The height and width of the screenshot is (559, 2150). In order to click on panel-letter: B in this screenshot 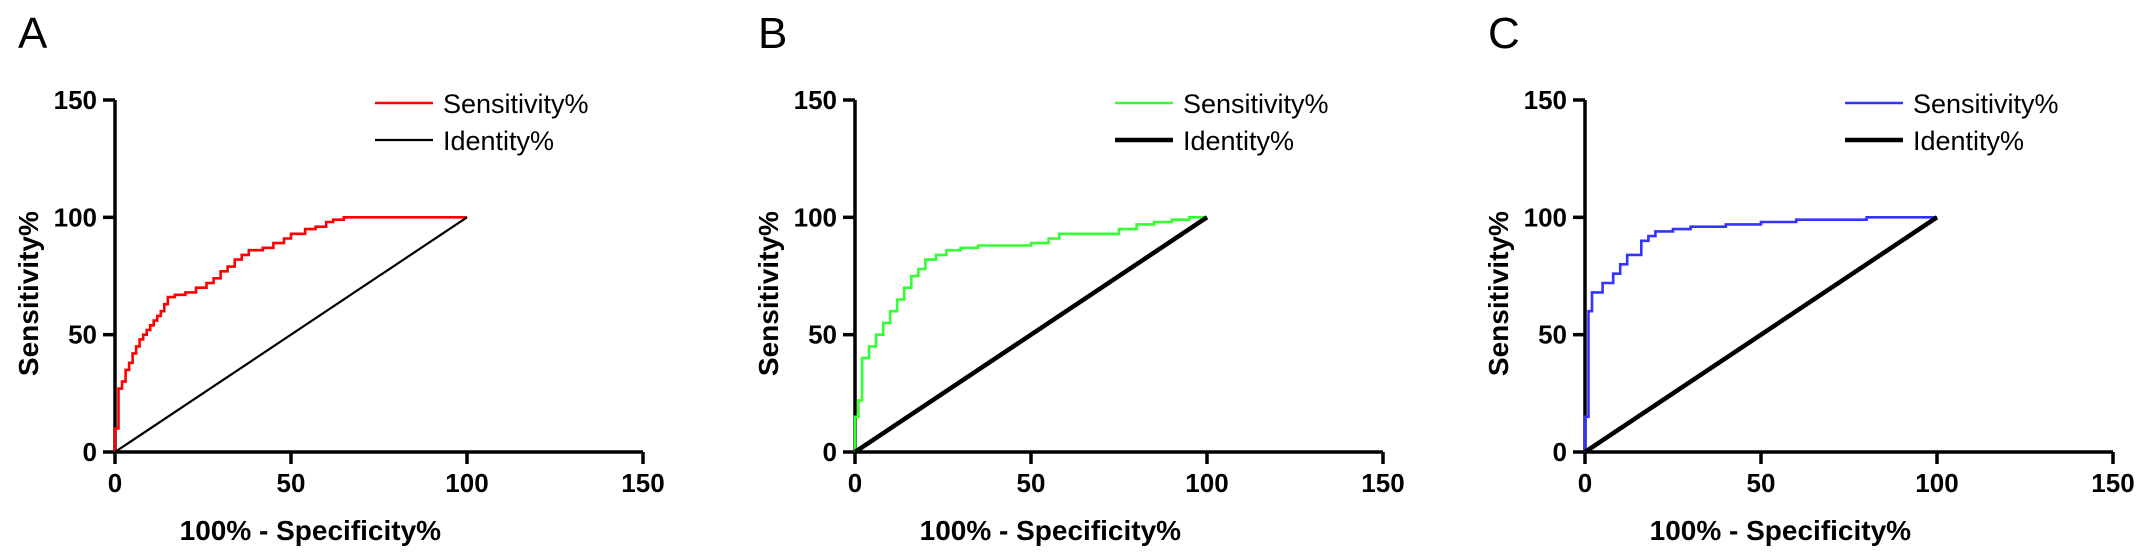, I will do `click(772, 33)`.